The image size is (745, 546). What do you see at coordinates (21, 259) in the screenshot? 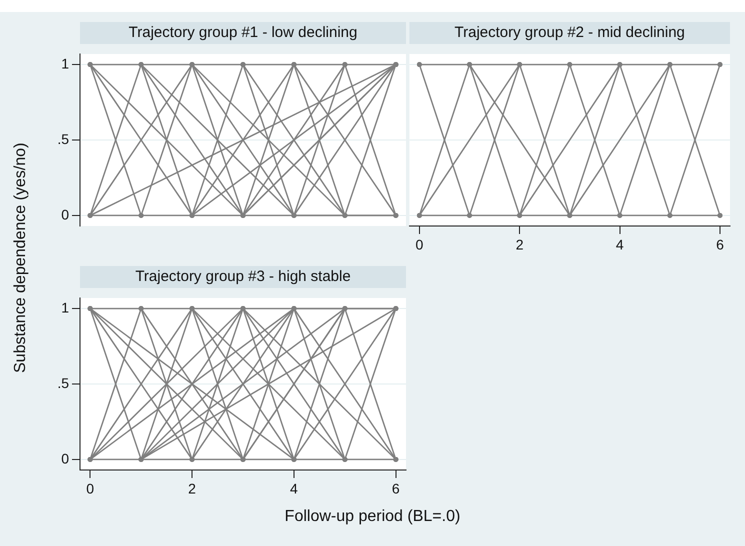
I see `y-axis-title: Substance dependence (yes/no)` at bounding box center [21, 259].